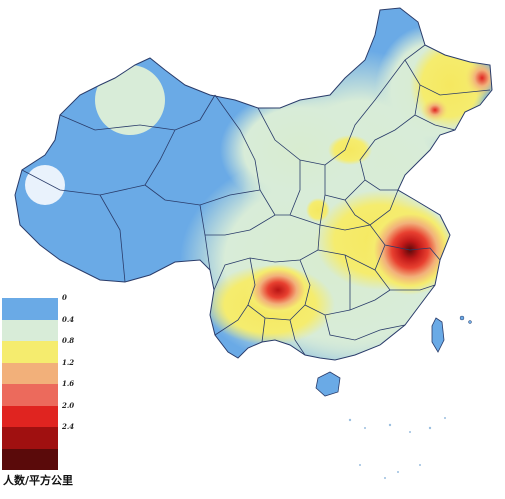 The image size is (505, 499). I want to click on legend-label: 0.4, so click(68, 319).